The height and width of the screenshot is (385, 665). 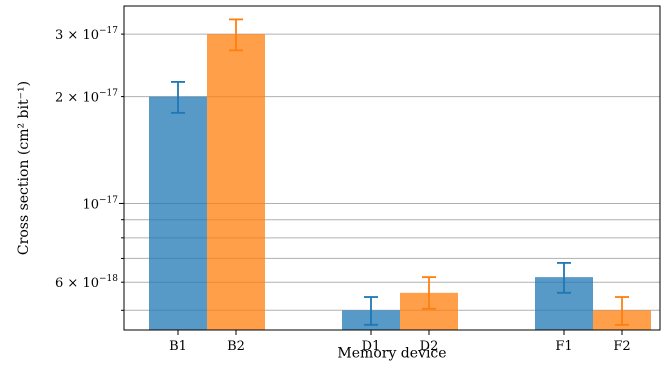 I want to click on x-tick-label-f1: F1, so click(x=563, y=346).